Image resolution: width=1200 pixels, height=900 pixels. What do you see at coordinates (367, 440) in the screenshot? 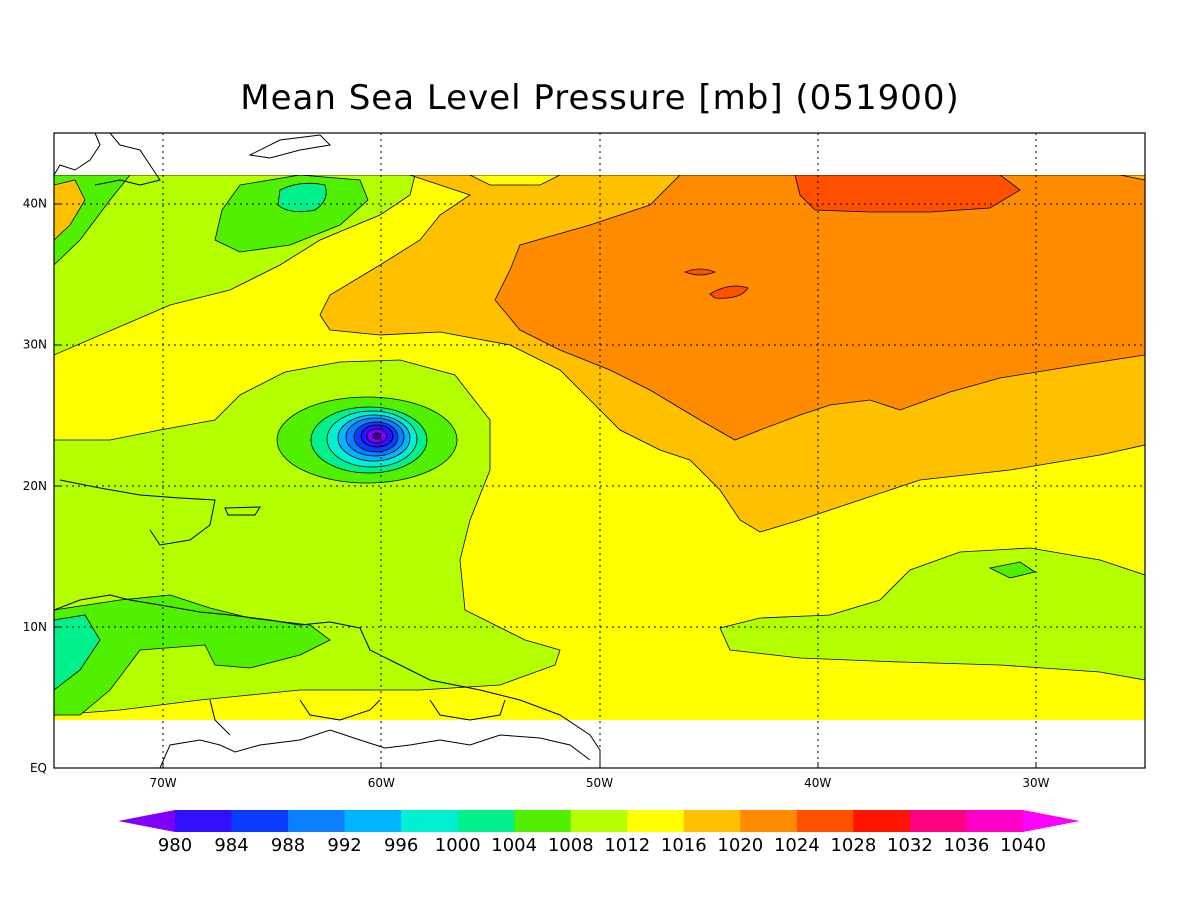
I see `cyclone` at bounding box center [367, 440].